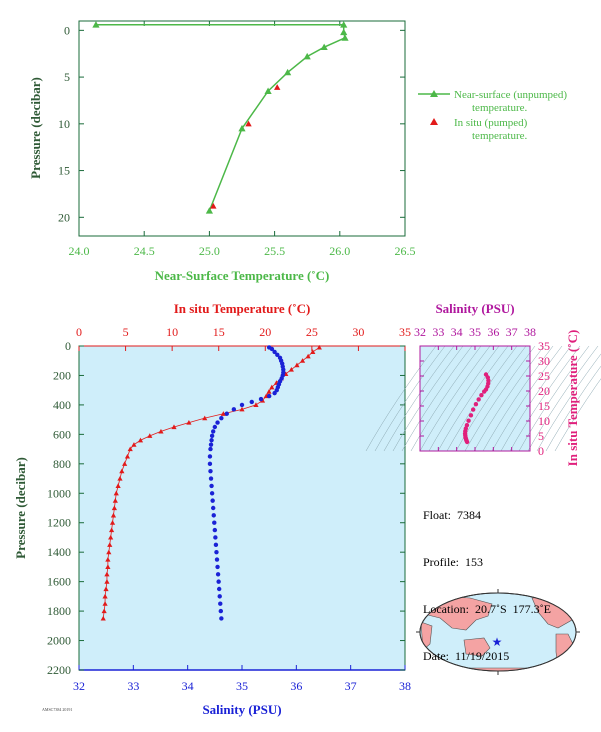 This screenshot has width=601, height=732. Describe the element at coordinates (62, 434) in the screenshot. I see `pressure-tick-label: 600` at that location.